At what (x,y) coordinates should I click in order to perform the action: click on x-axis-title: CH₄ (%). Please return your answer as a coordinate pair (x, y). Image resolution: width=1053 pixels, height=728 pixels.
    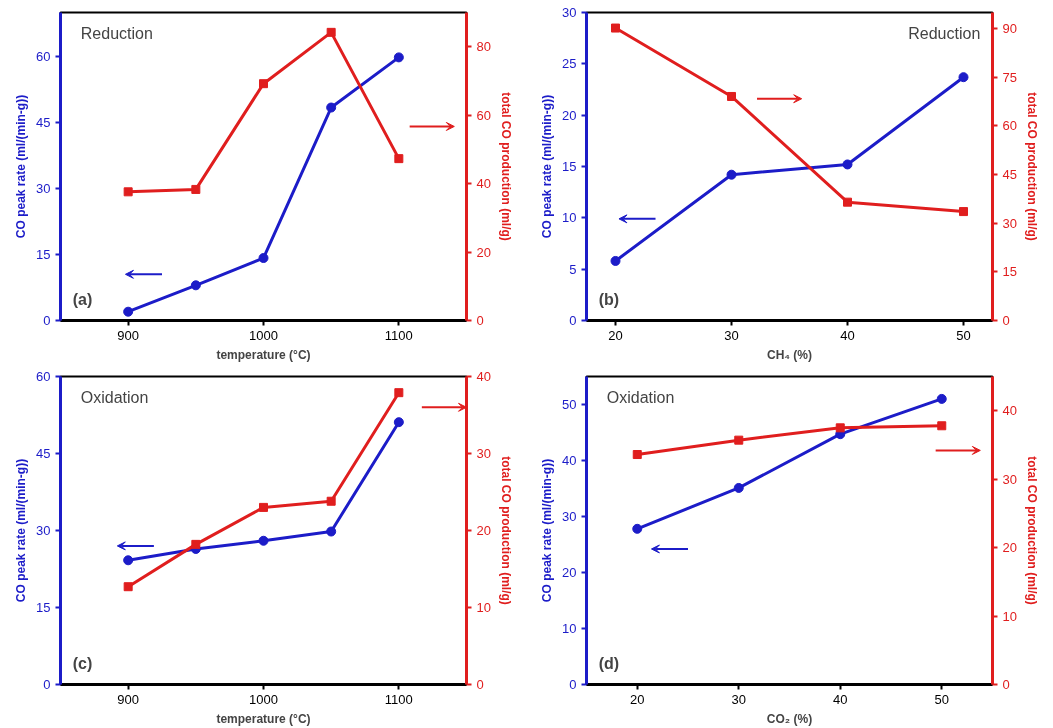
    Looking at the image, I should click on (789, 354).